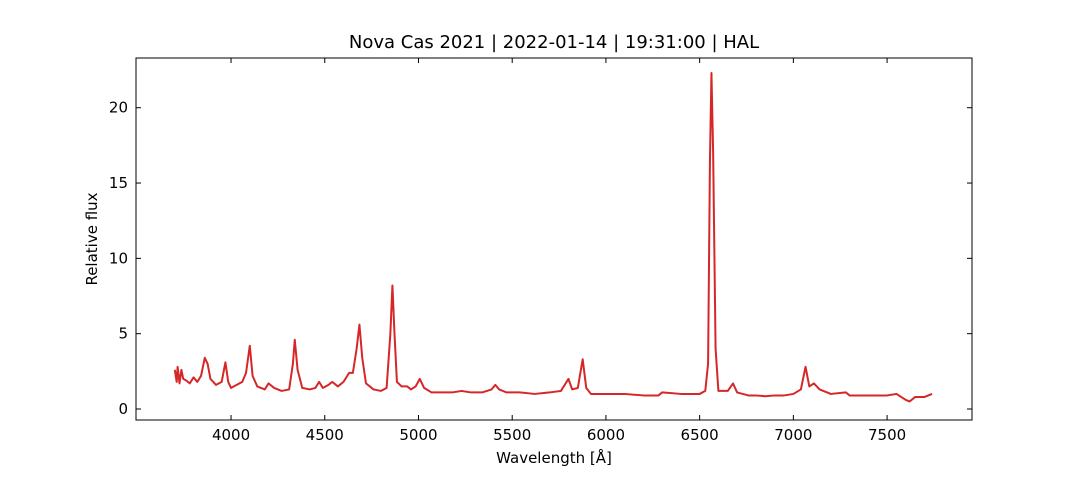  I want to click on y-tick-label: 10, so click(118, 258).